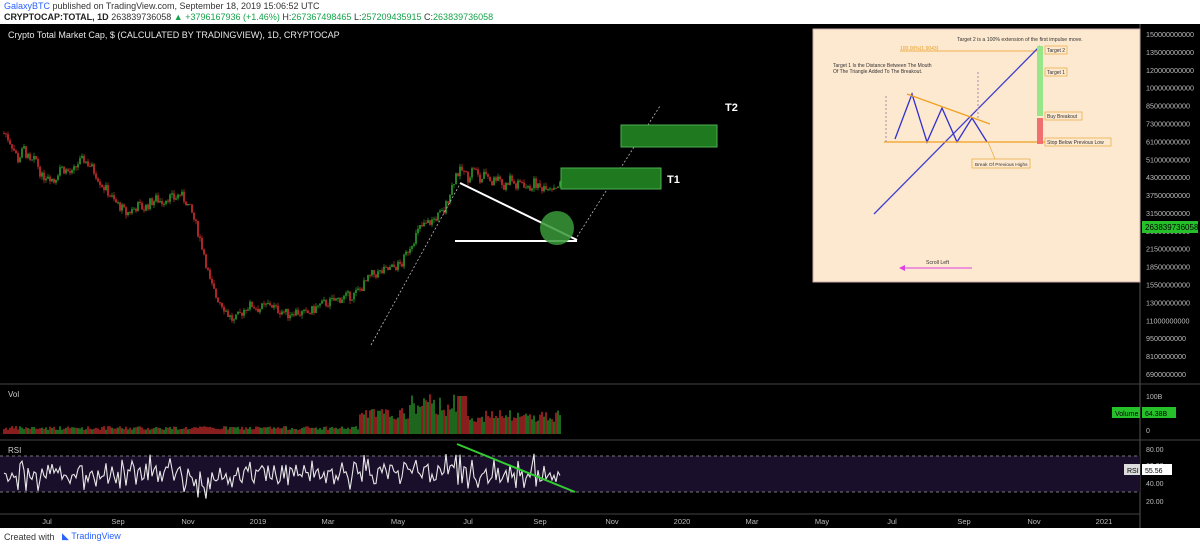 The width and height of the screenshot is (1200, 546). What do you see at coordinates (1166, 356) in the screenshot?
I see `price-tick-label: 8100000000` at bounding box center [1166, 356].